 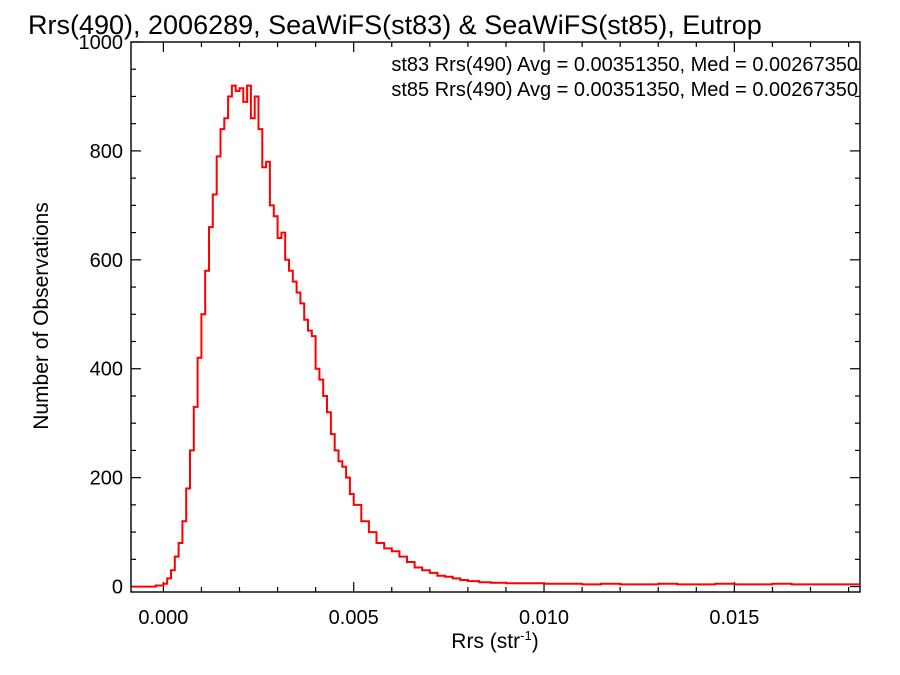 I want to click on x-axis-label-superscript: -1, so click(x=526, y=635).